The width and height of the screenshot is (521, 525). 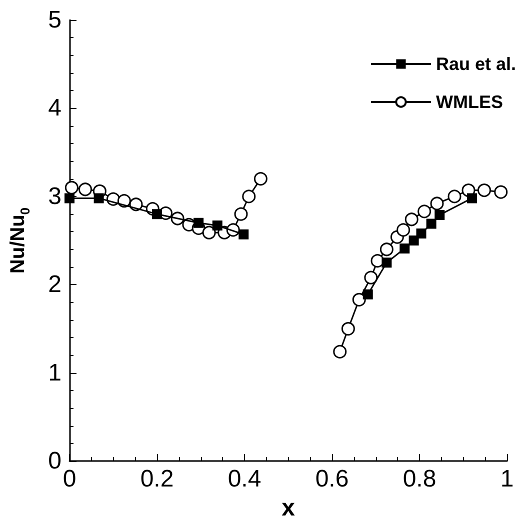 What do you see at coordinates (332, 479) in the screenshot?
I see `x-tick-label: 0.6` at bounding box center [332, 479].